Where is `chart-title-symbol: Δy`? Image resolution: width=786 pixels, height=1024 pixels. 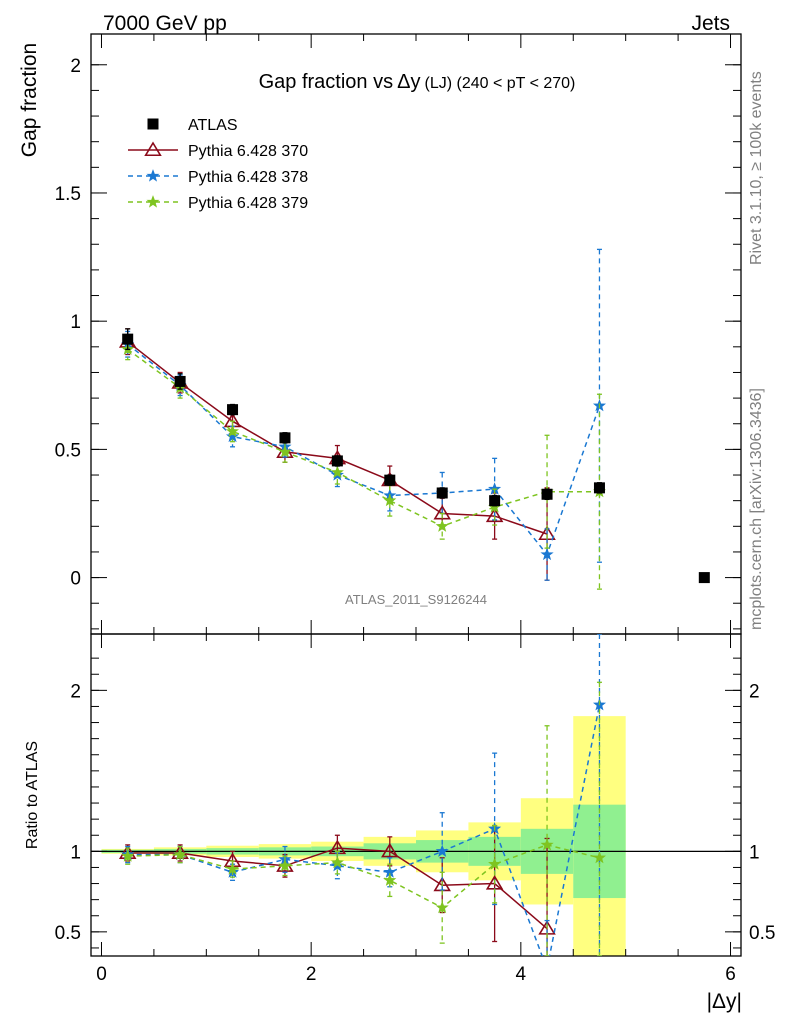
chart-title-symbol: Δy is located at coordinates (408, 82).